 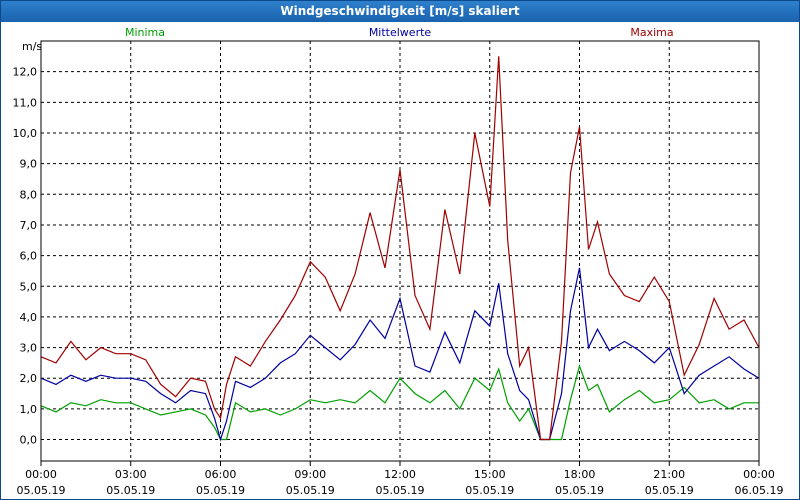 I want to click on y-tick-label: 3,0, so click(x=29, y=348).